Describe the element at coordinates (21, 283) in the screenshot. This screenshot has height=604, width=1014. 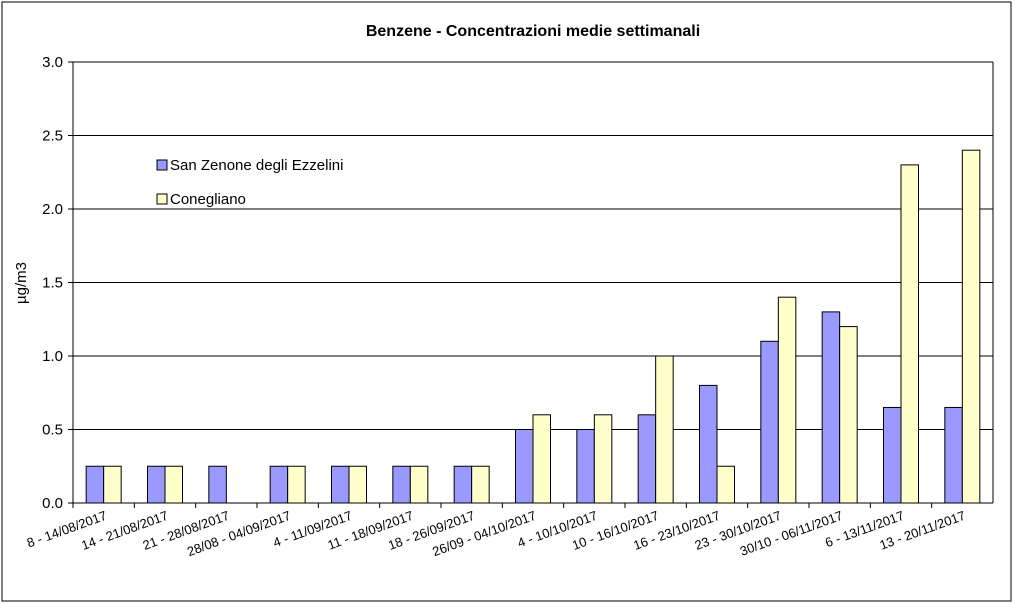
I see `y-axis-label: µg/m3` at that location.